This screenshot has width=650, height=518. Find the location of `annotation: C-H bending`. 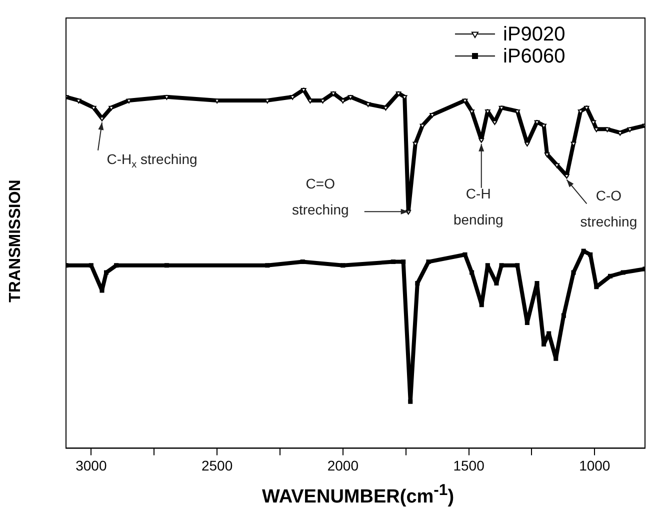

annotation: C-H bending is located at coordinates (478, 207).